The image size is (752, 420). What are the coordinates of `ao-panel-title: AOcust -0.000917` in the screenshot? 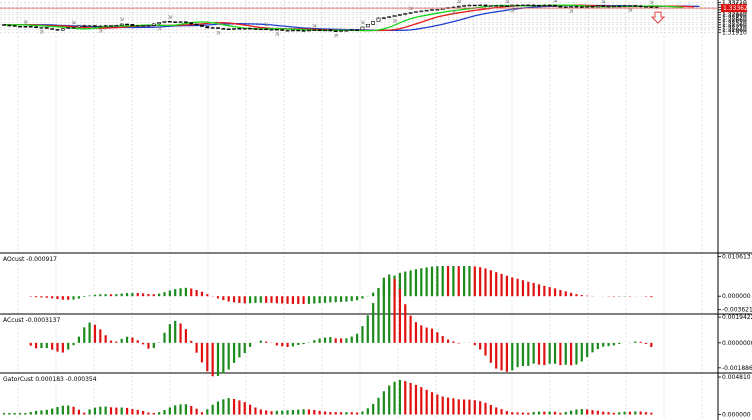 It's located at (30, 259).